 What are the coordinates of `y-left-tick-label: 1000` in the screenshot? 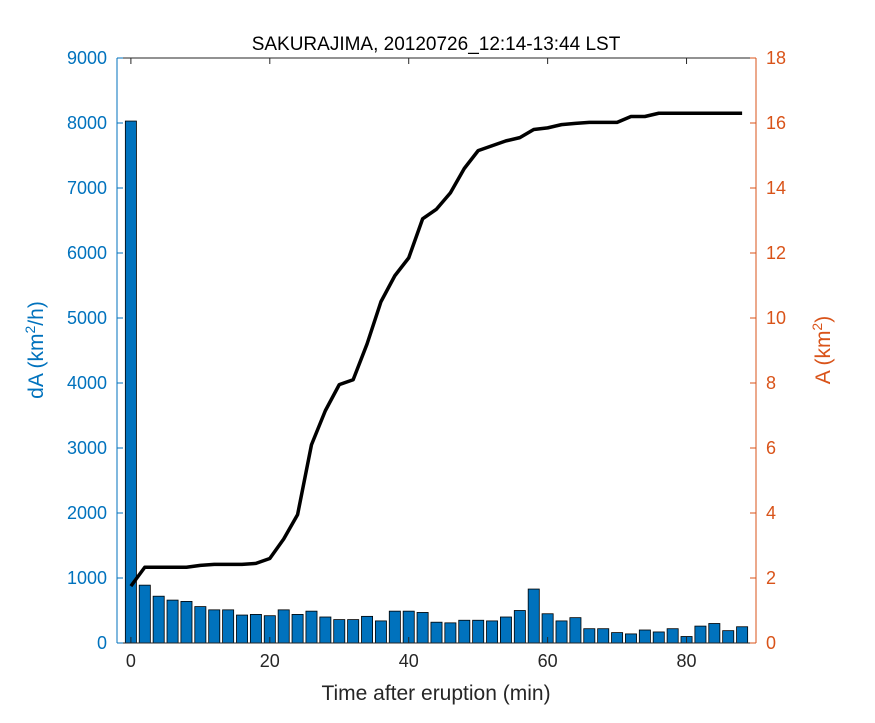 It's located at (87, 578).